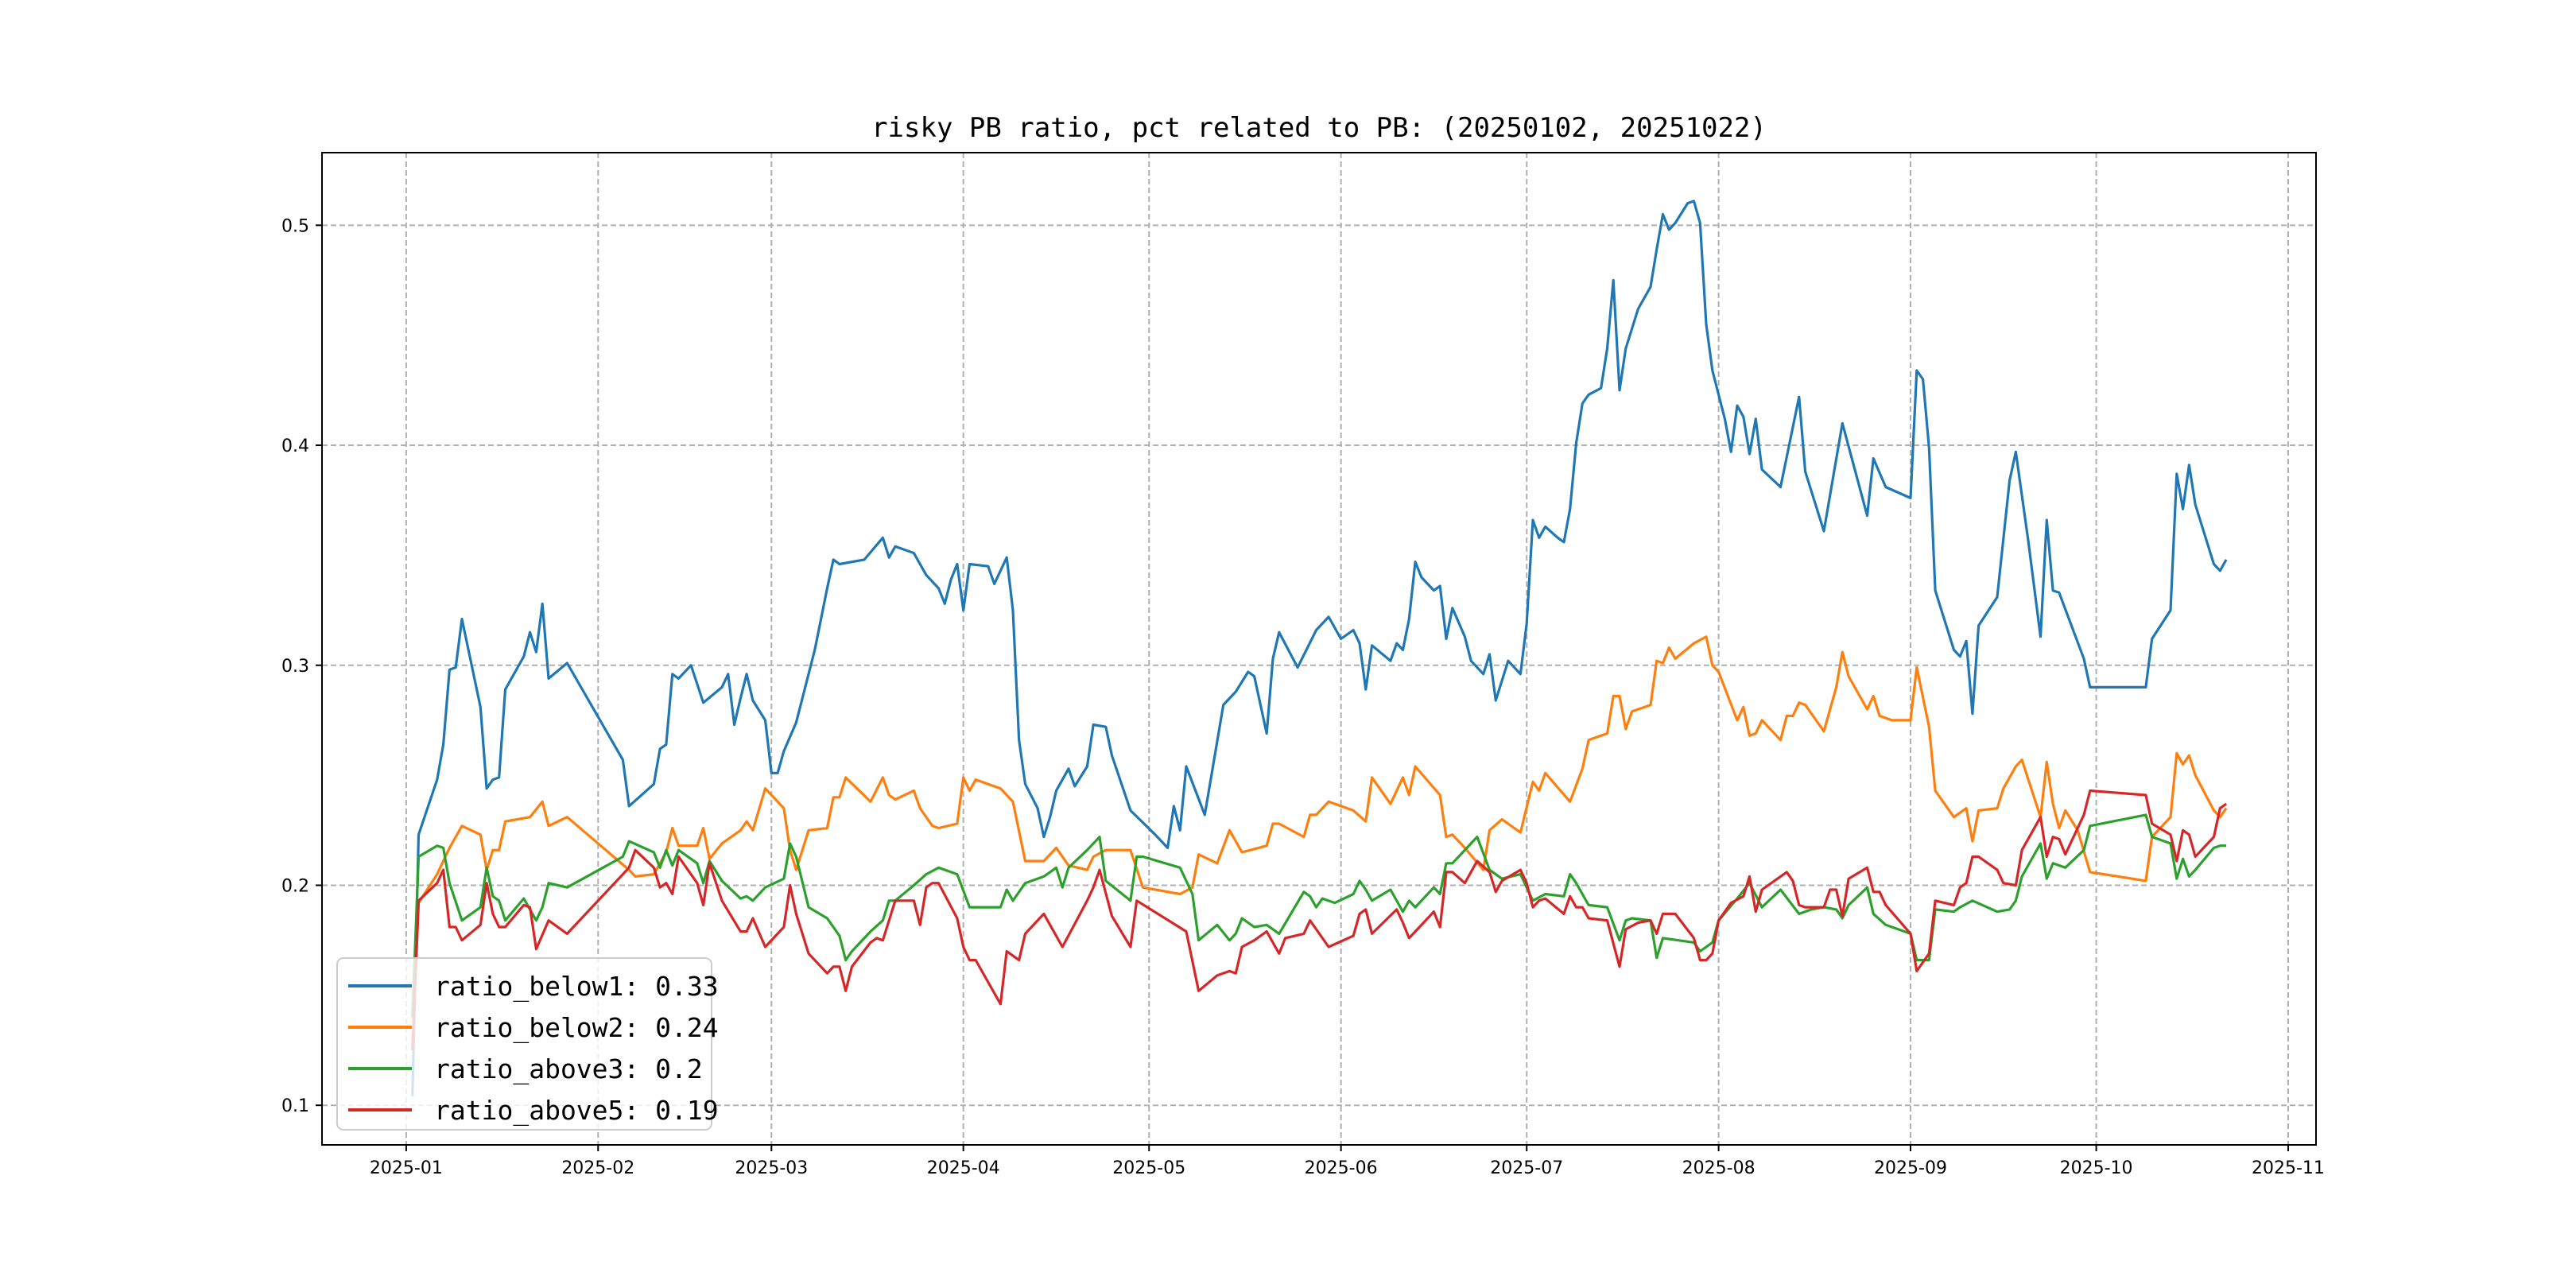  I want to click on x-tick-label: 2025-06, so click(1341, 1168).